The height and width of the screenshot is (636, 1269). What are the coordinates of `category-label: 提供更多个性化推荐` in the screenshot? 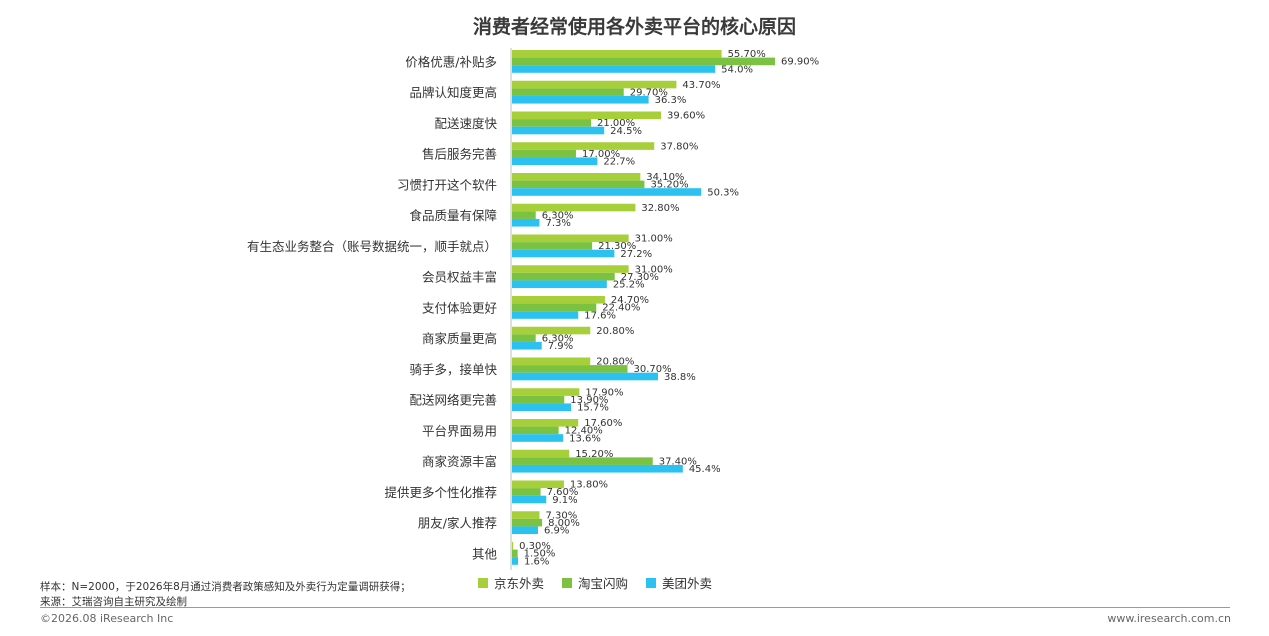 It's located at (440, 492).